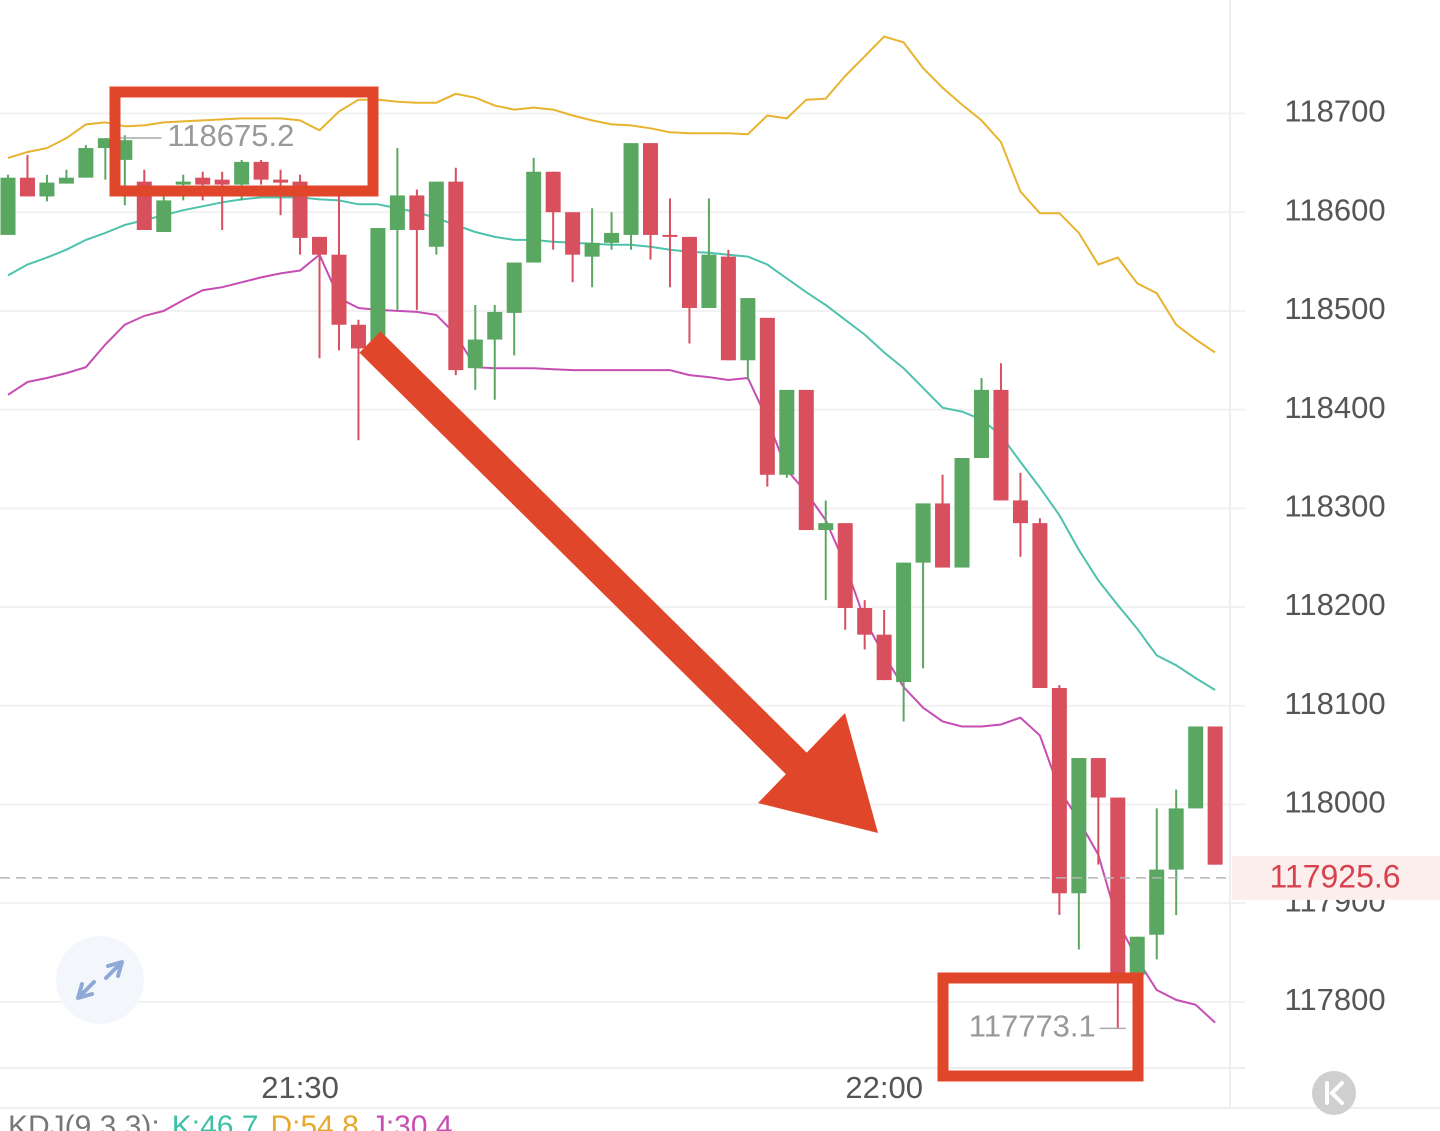  What do you see at coordinates (1334, 999) in the screenshot?
I see `y-tick-label: 117800` at bounding box center [1334, 999].